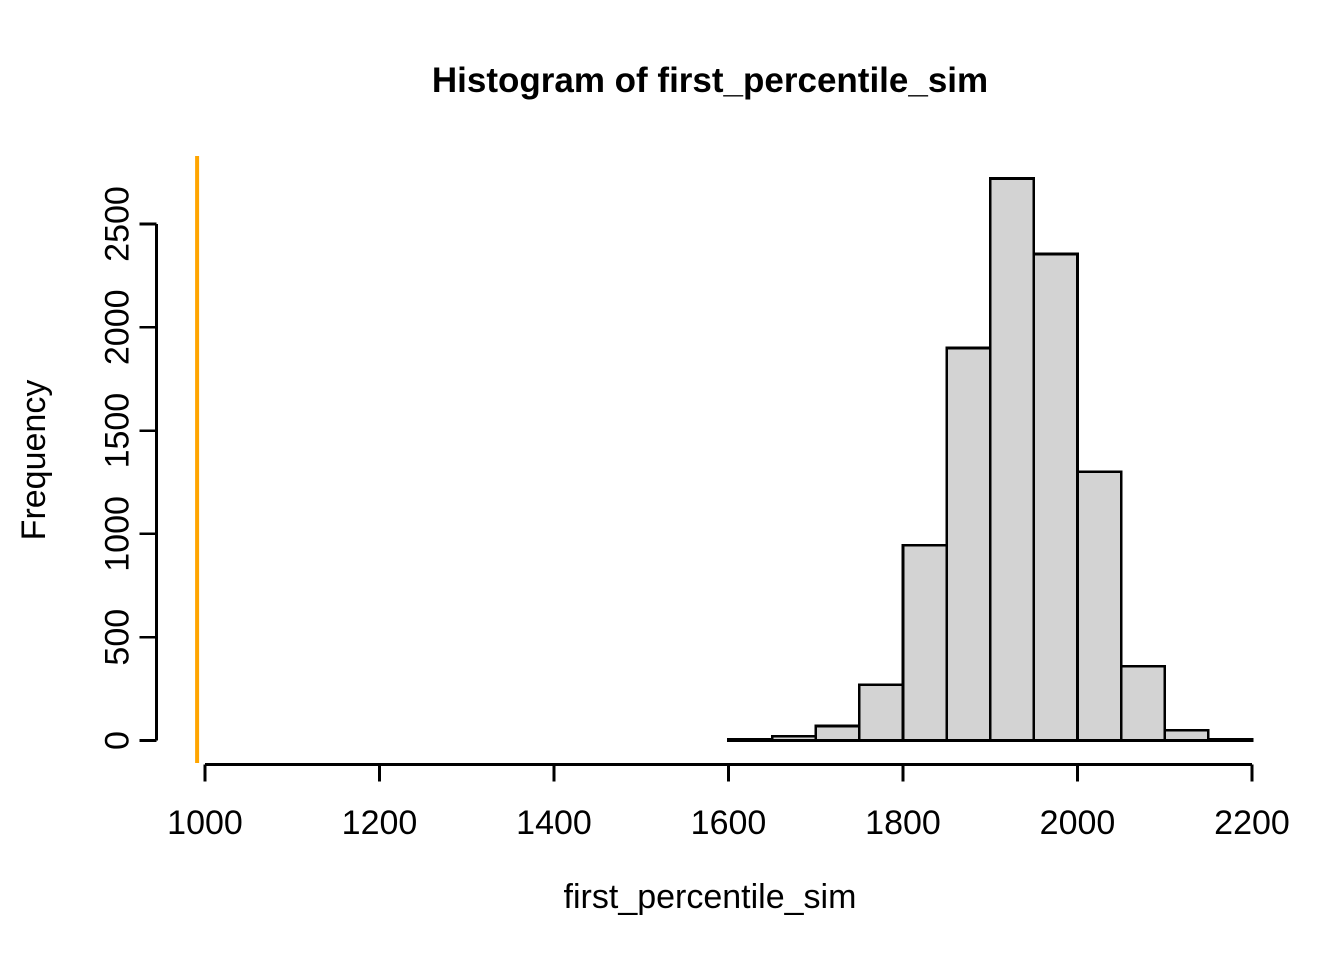  I want to click on x-tick-label: 1600, so click(729, 823).